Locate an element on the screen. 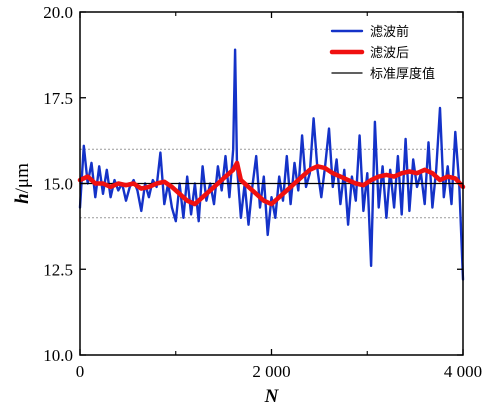 The image size is (495, 409). y-axis-unit: /μm is located at coordinates (22, 178).